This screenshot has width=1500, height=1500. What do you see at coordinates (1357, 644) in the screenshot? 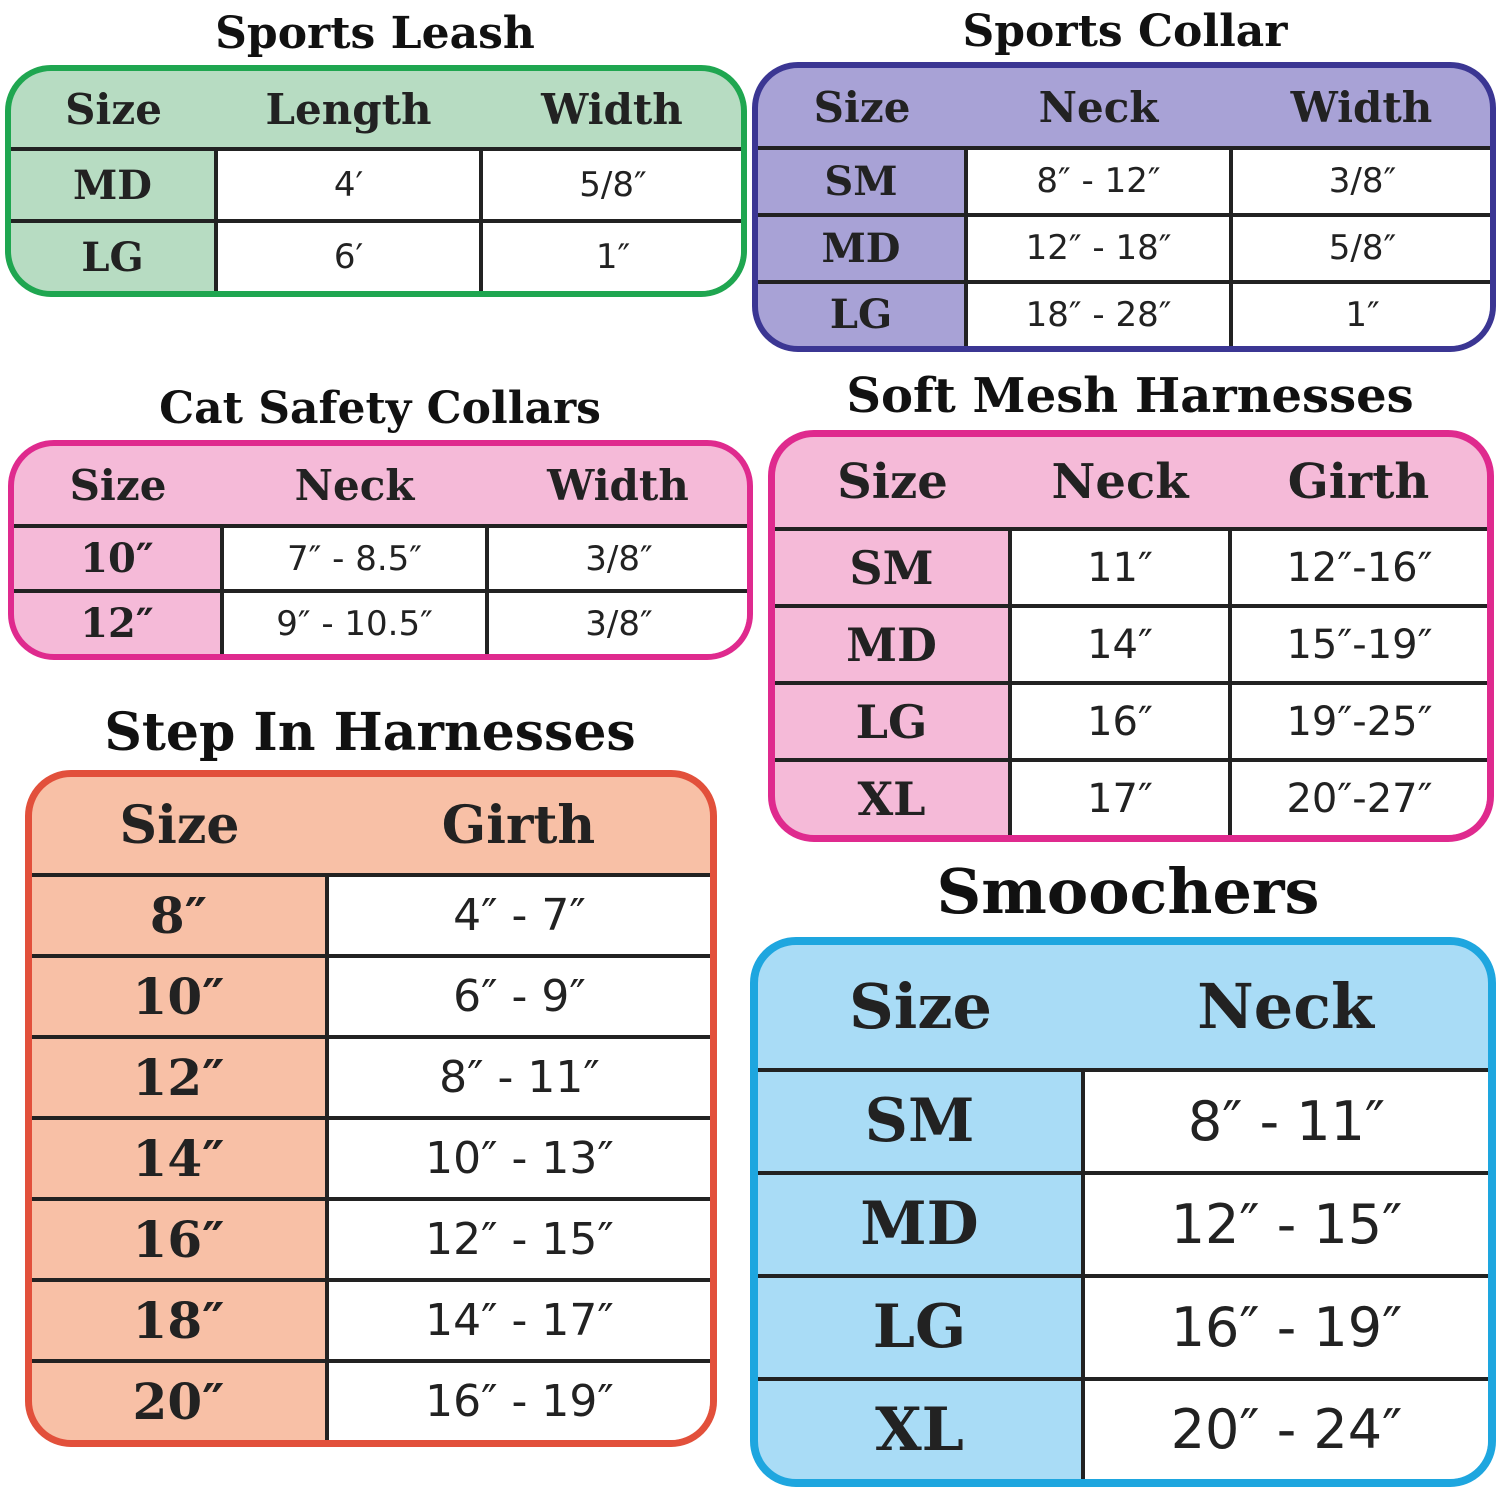
I see `value-cell: 15″-19″` at bounding box center [1357, 644].